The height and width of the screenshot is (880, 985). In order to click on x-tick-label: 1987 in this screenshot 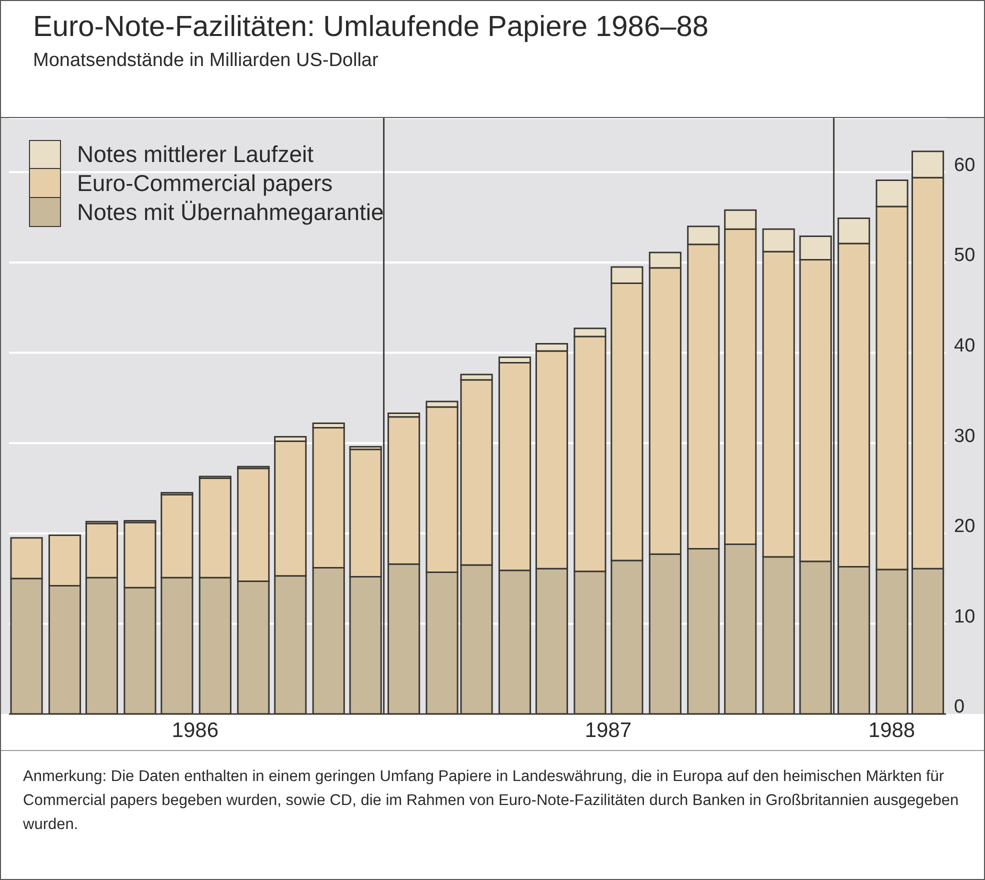, I will do `click(608, 730)`.